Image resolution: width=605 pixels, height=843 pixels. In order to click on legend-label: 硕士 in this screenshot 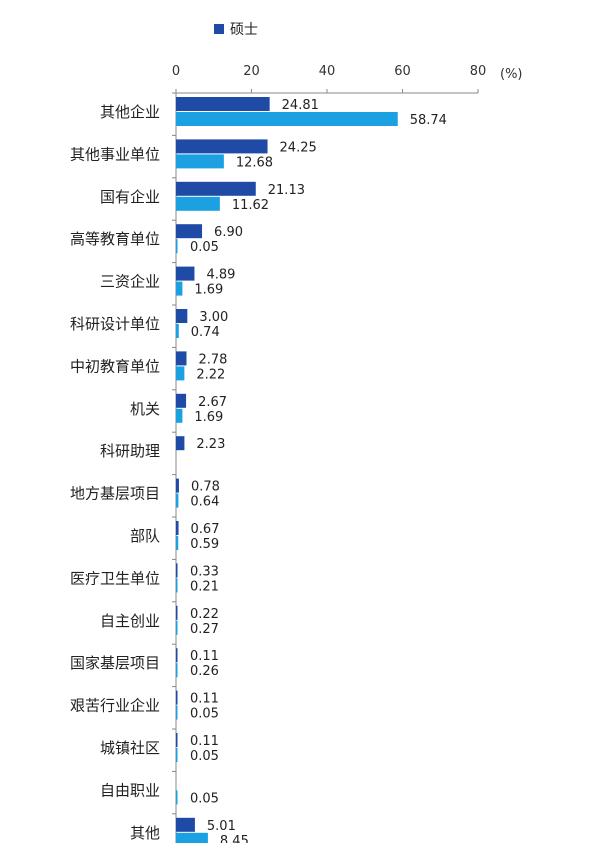, I will do `click(244, 30)`.